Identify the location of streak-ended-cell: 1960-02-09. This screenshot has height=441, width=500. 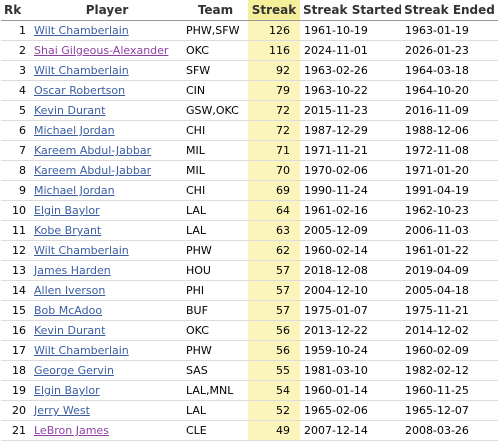
(449, 350).